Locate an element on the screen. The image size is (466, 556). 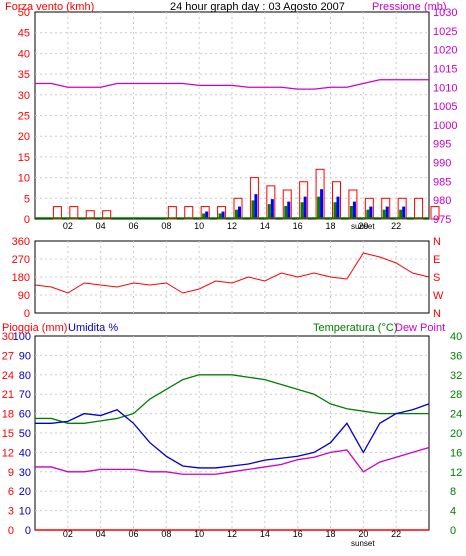
direction-grid is located at coordinates (232, 277).